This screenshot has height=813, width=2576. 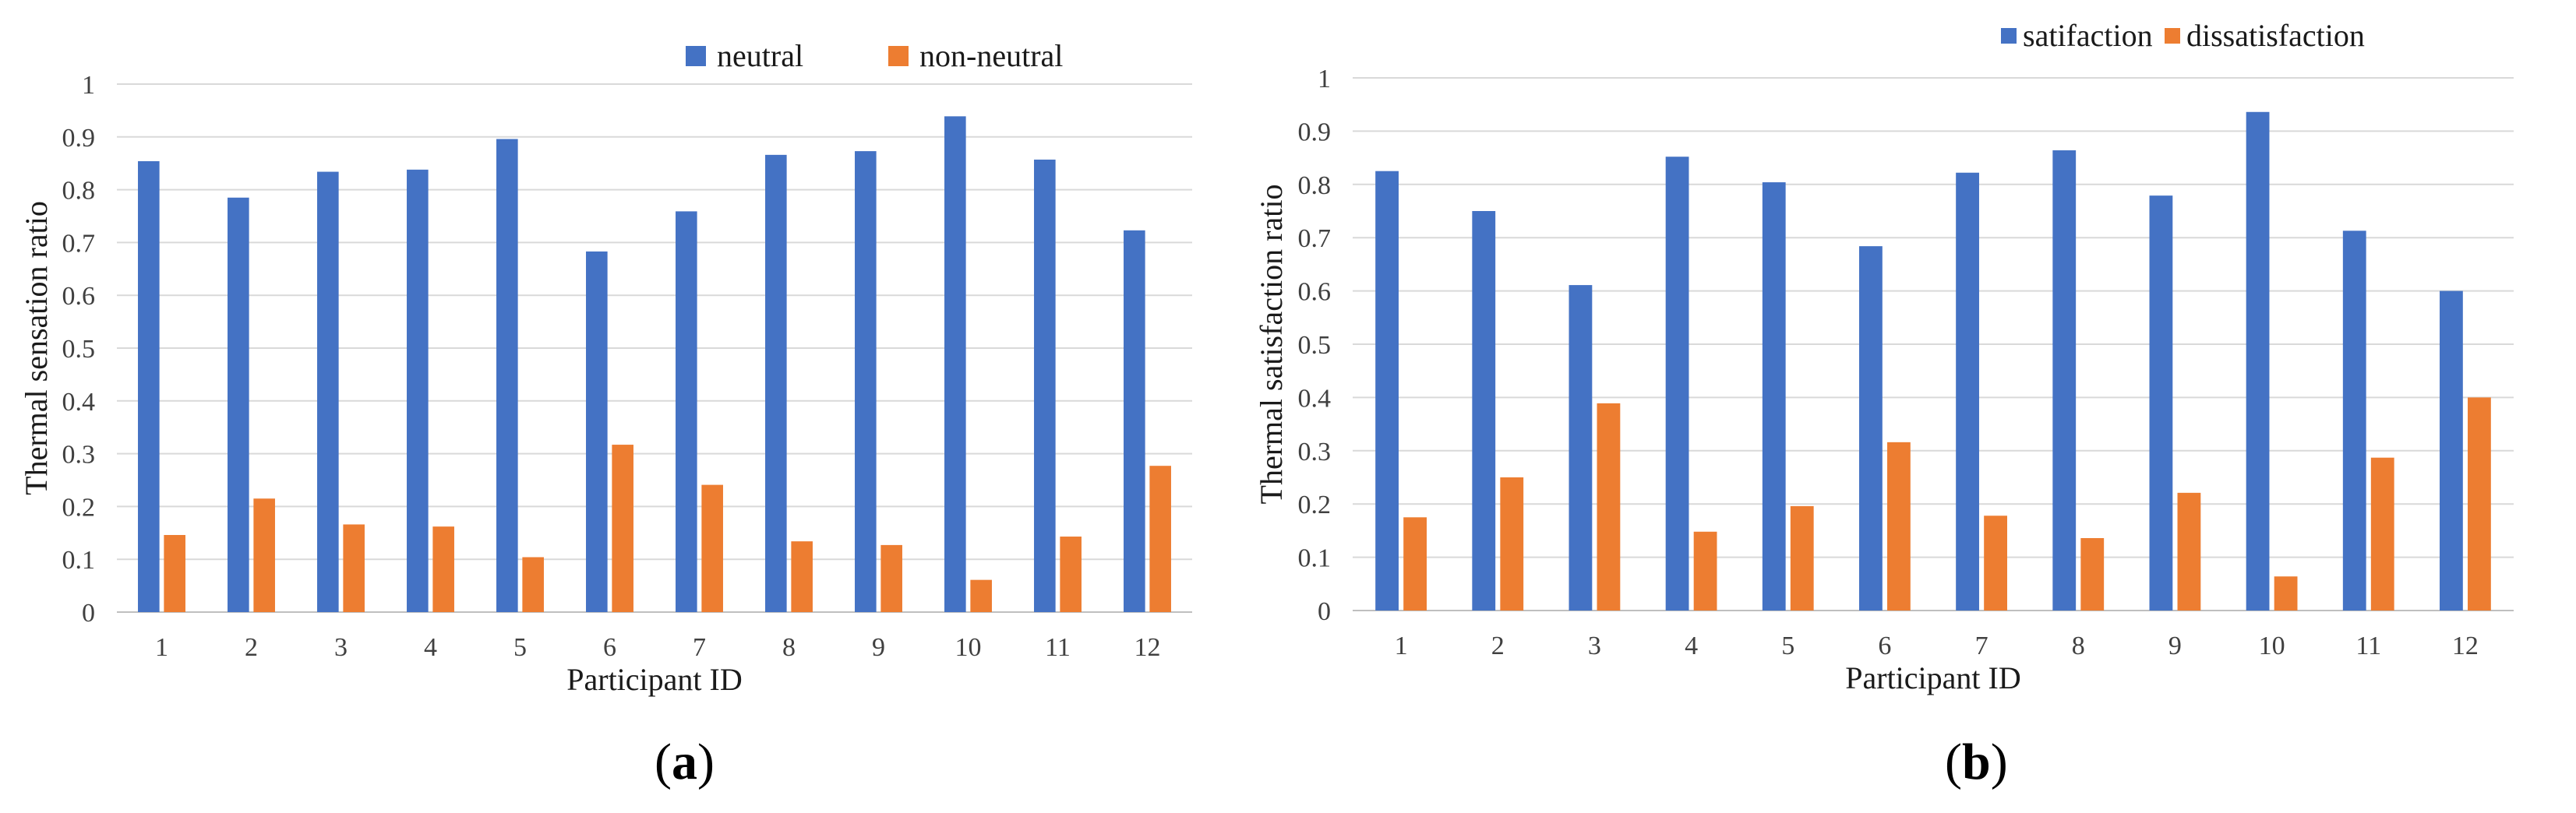 I want to click on a-xtick-label: 1, so click(x=161, y=647).